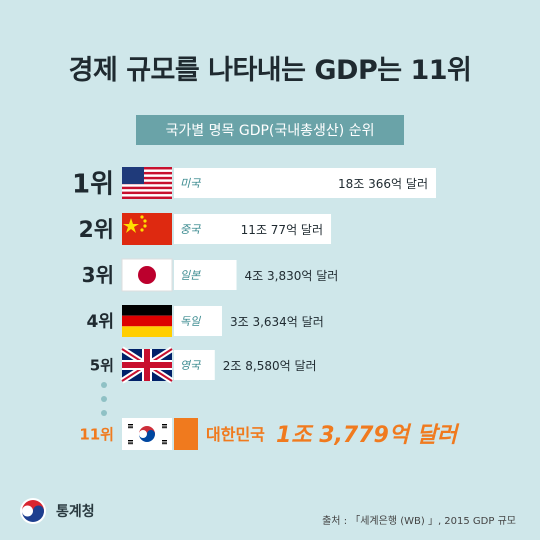  What do you see at coordinates (368, 435) in the screenshot?
I see `value-label: 1조 3,779억 달러` at bounding box center [368, 435].